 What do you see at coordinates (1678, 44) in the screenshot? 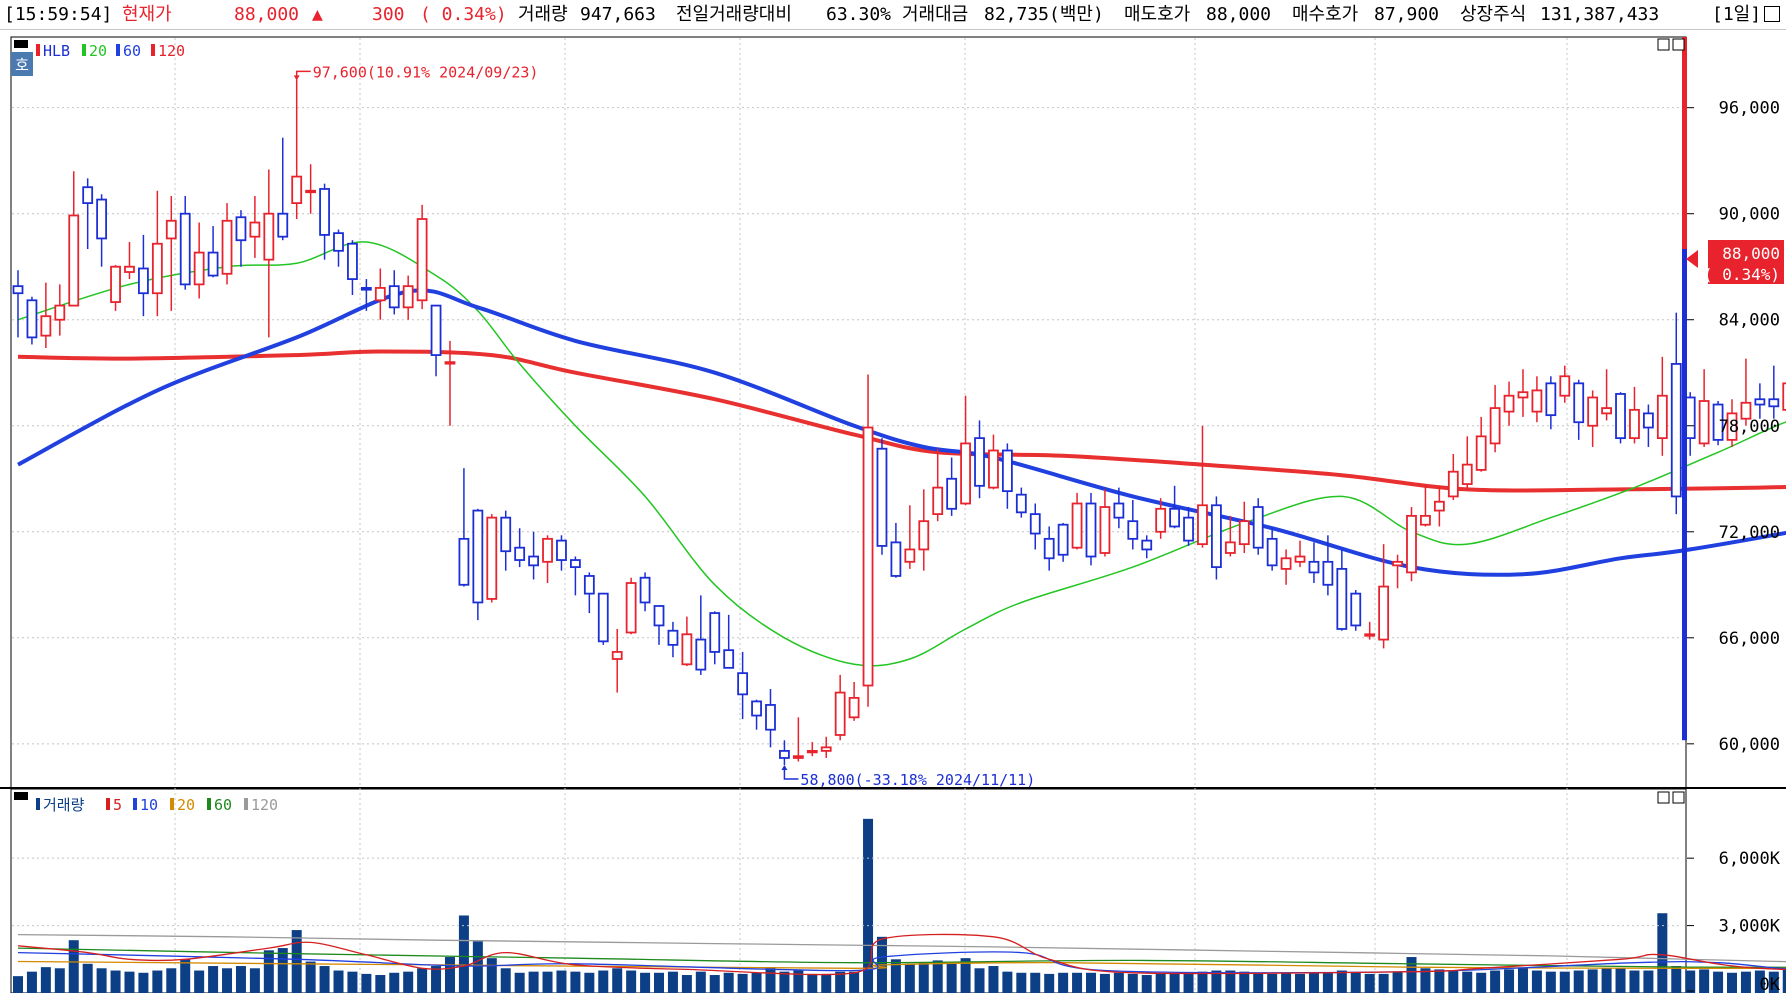
I see `price-panel-close-icon` at bounding box center [1678, 44].